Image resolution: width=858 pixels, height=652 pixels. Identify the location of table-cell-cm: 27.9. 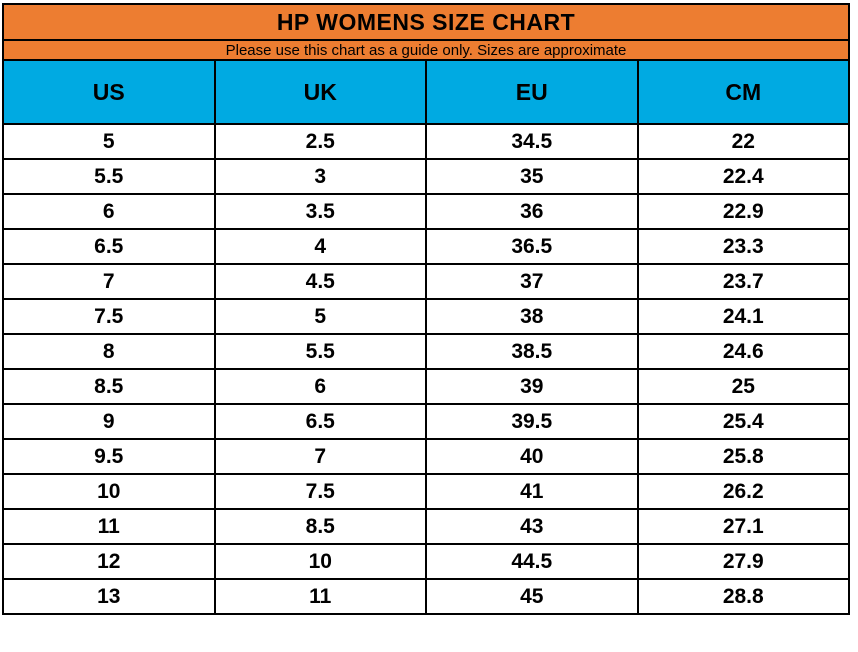
(743, 561).